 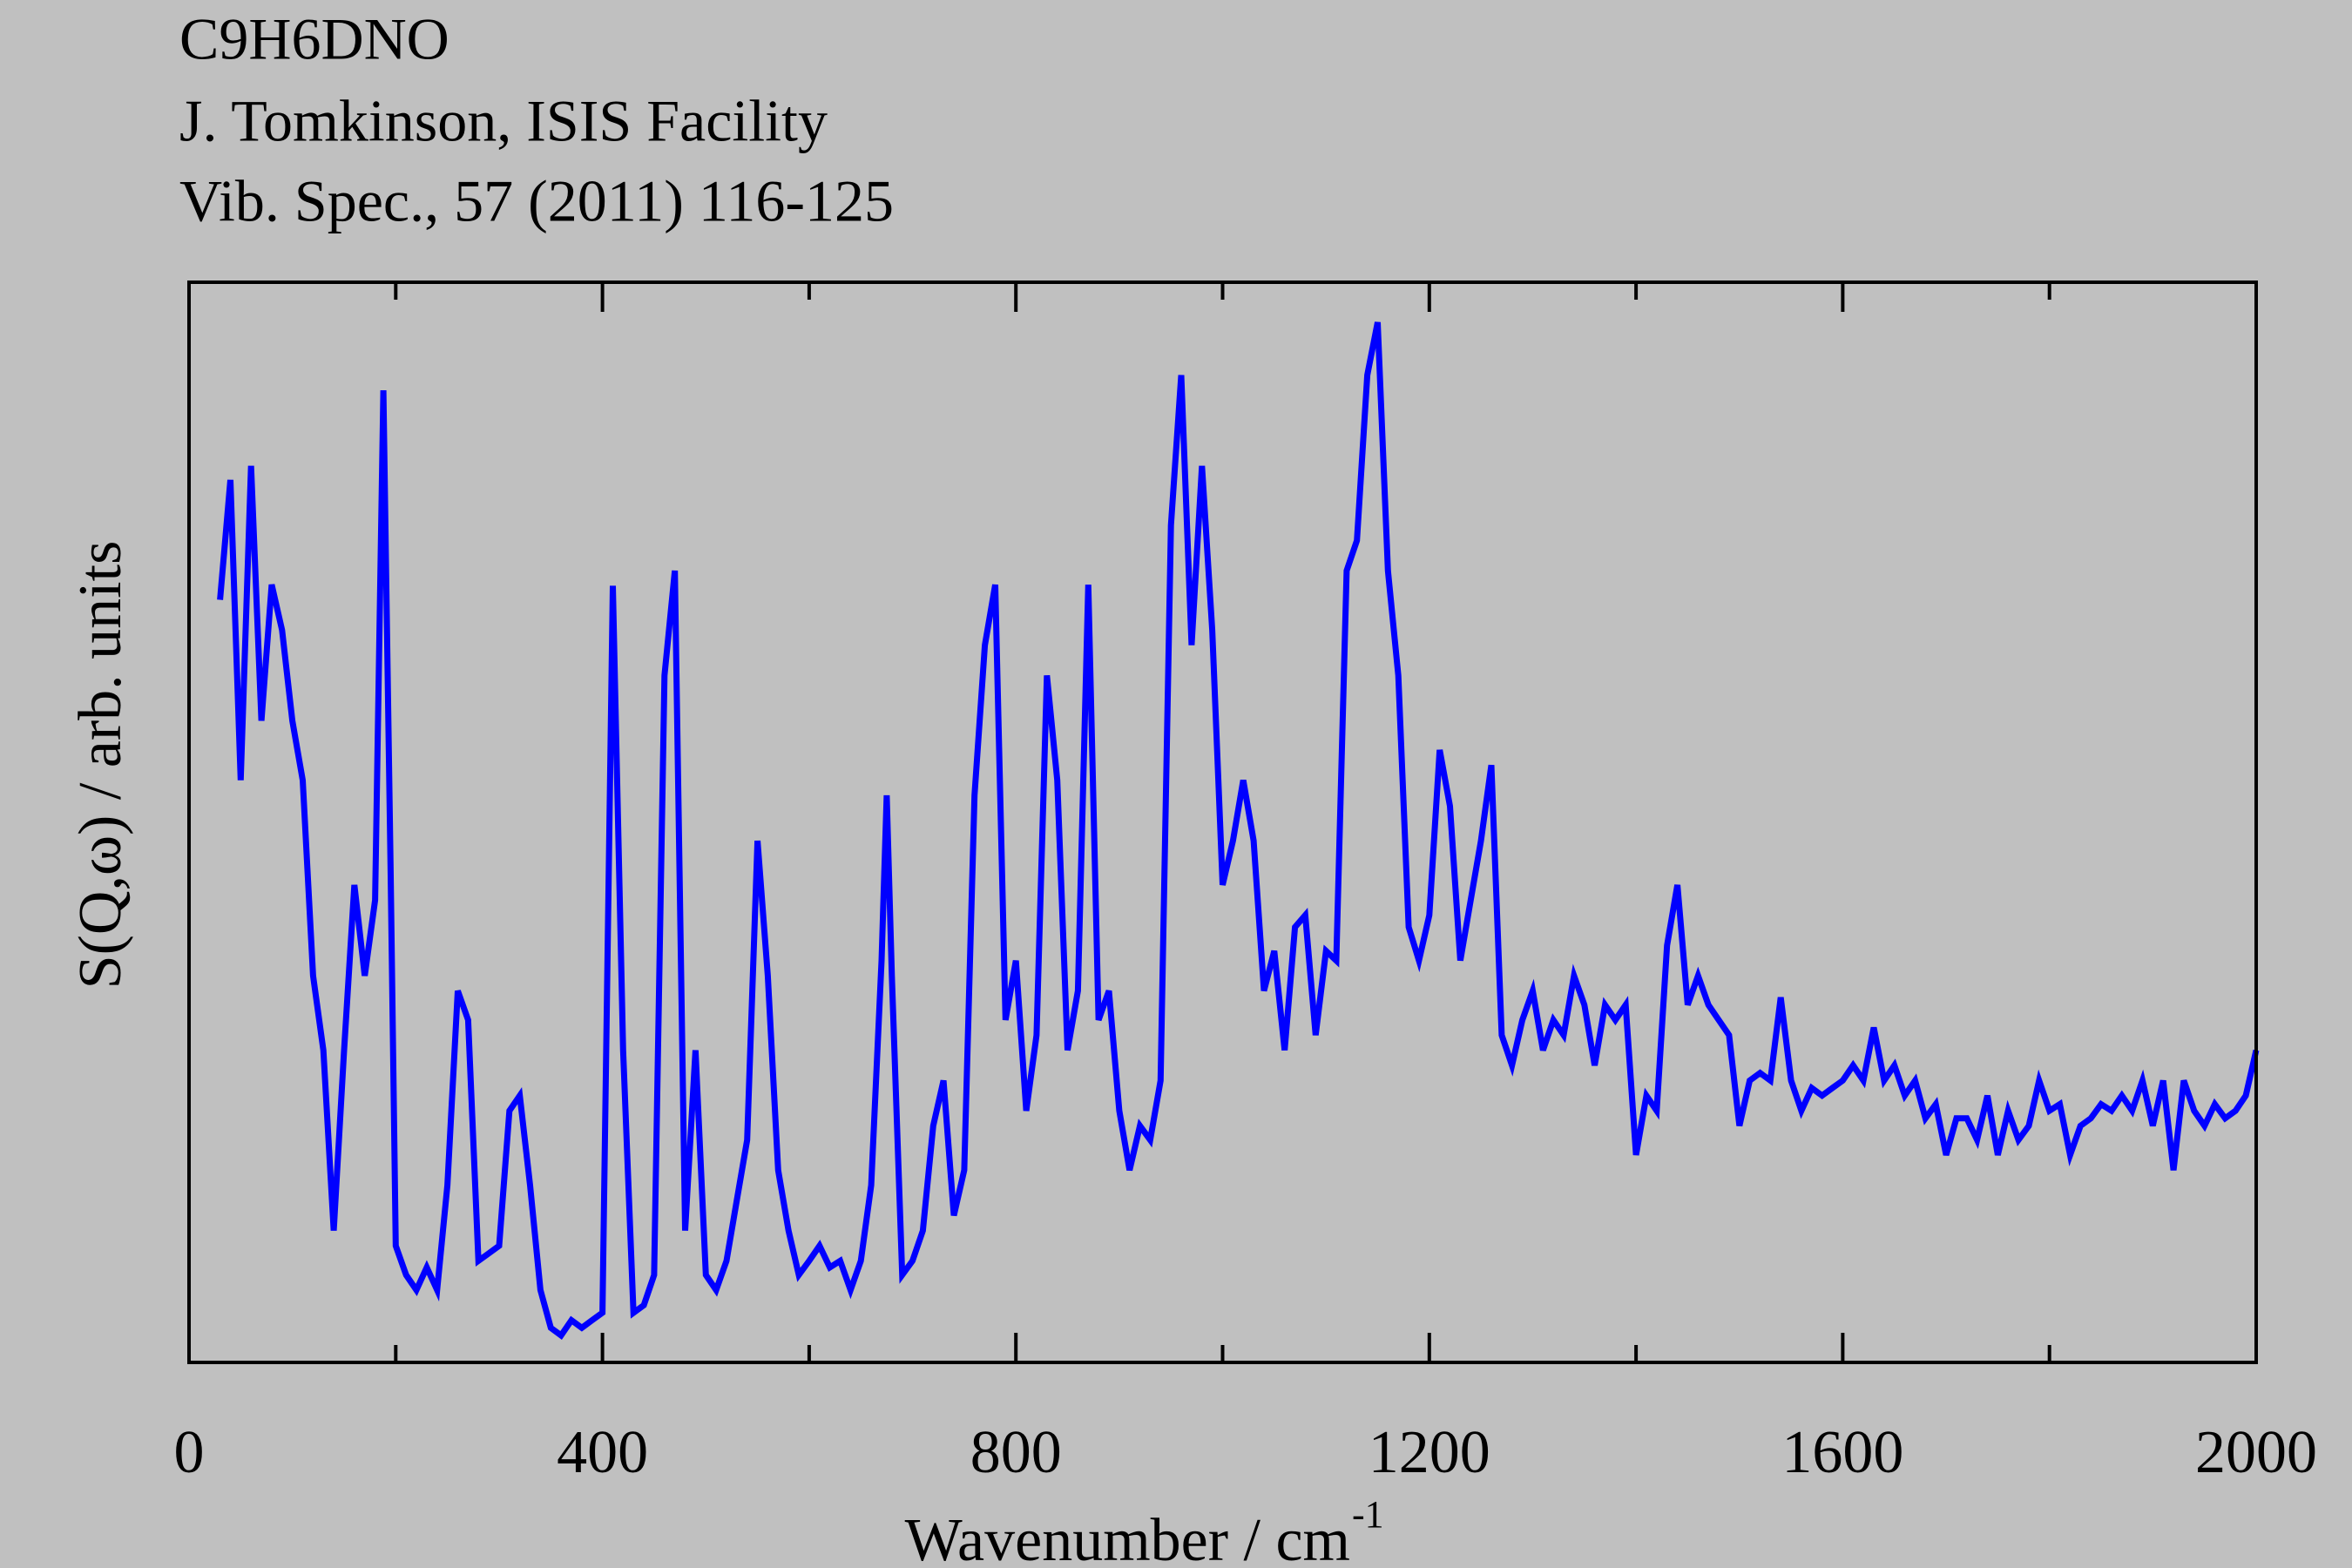 I want to click on x-tick-label: 2000, so click(x=2256, y=1452).